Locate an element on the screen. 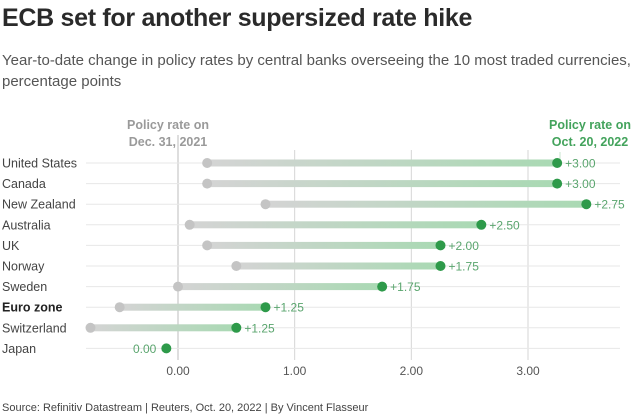  start-header-line2: Dec. 31, 2021 is located at coordinates (168, 142).